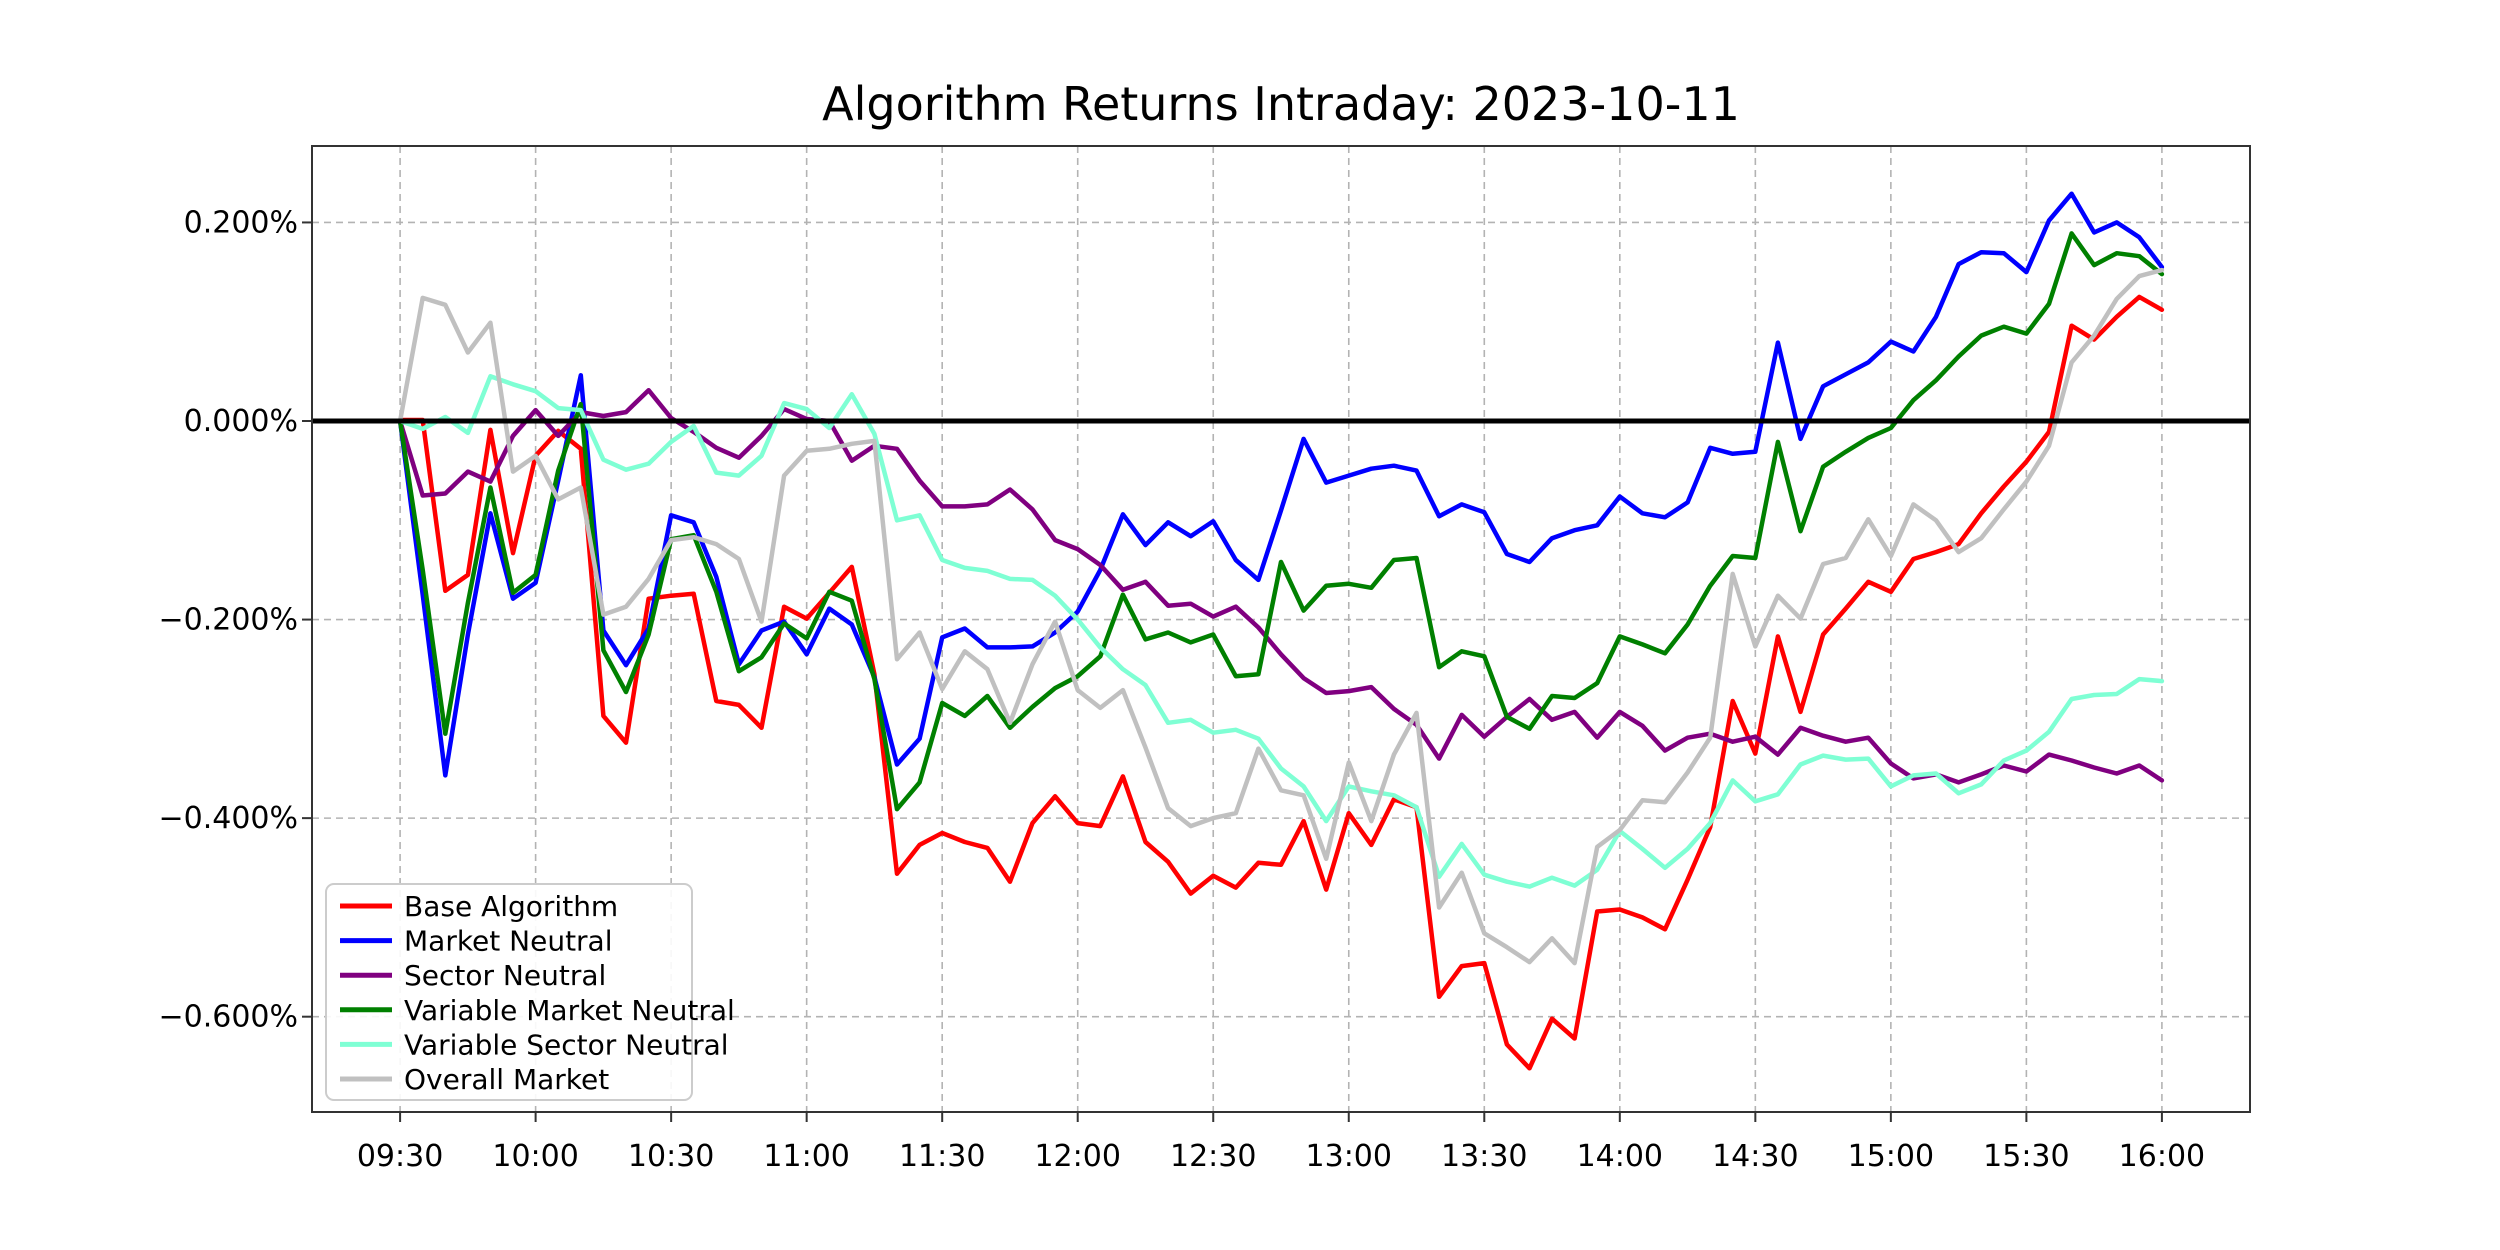 The image size is (2500, 1250). What do you see at coordinates (942, 1156) in the screenshot?
I see `x-tick-label: 11:30` at bounding box center [942, 1156].